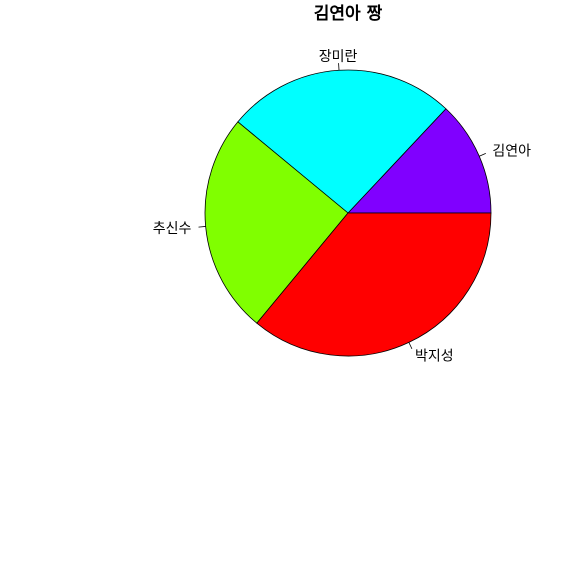 The height and width of the screenshot is (561, 562). Describe the element at coordinates (511, 152) in the screenshot. I see `pie-label-1: 김연아` at that location.